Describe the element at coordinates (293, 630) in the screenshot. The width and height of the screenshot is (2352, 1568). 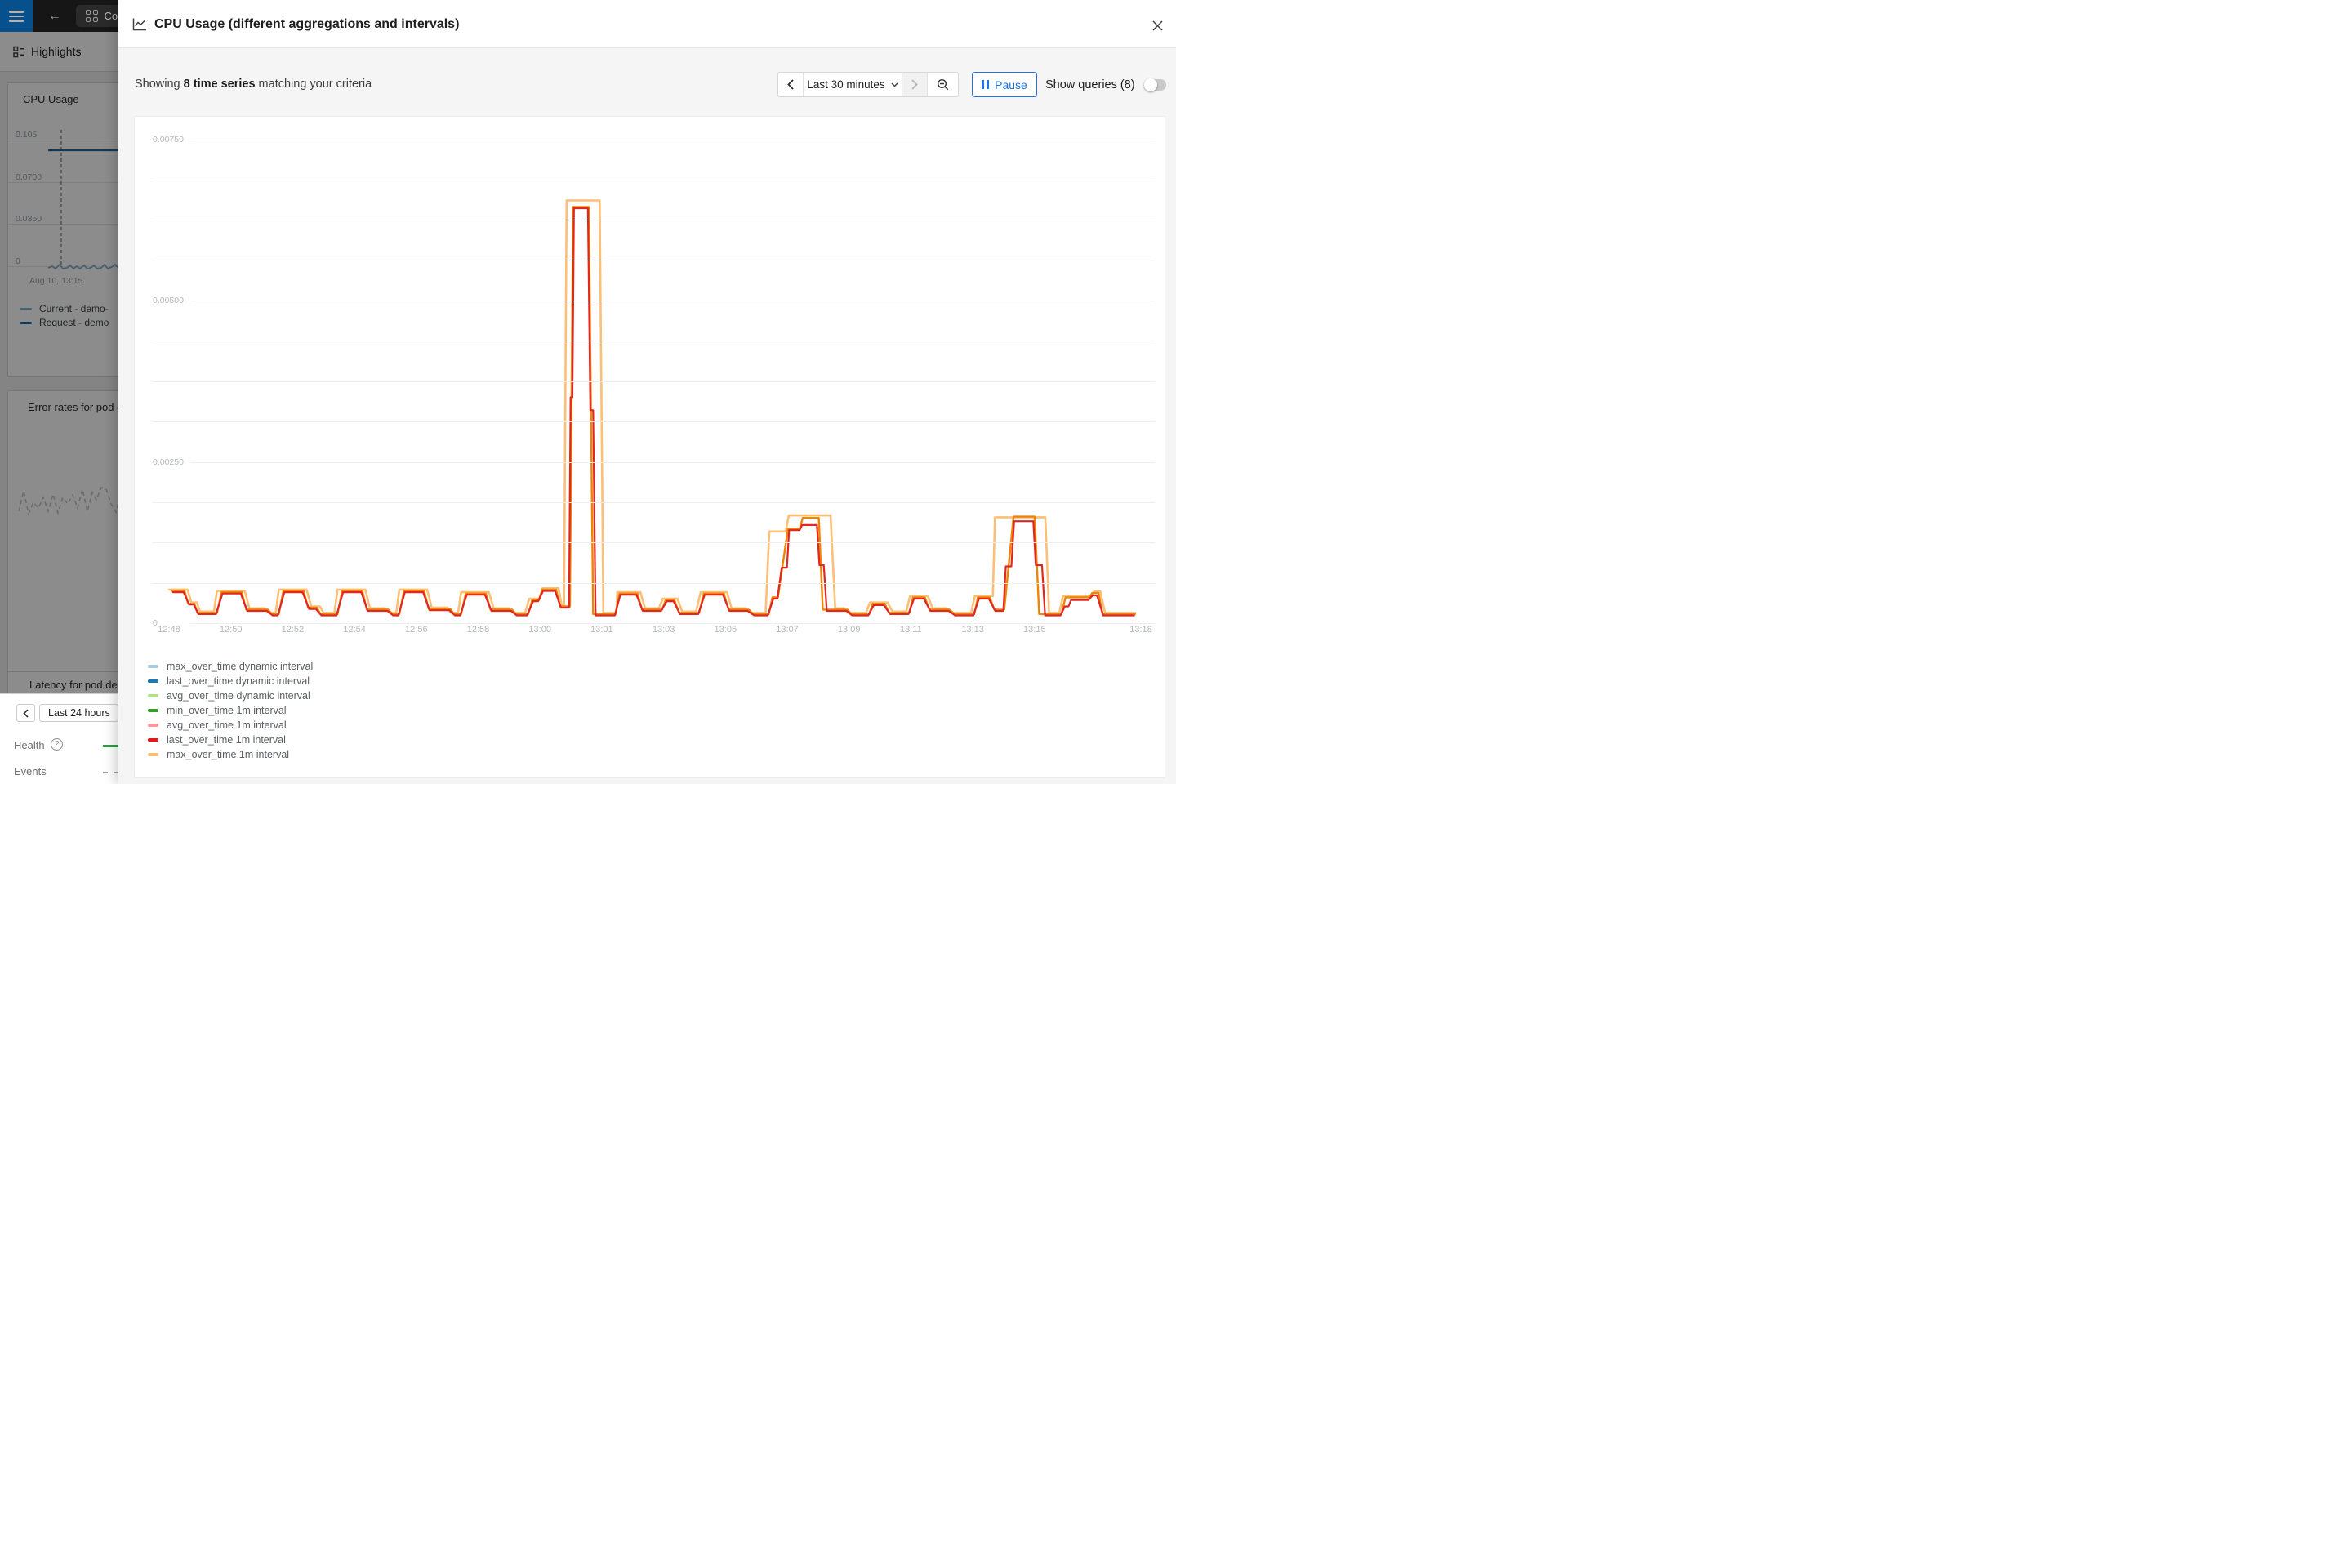
I see `x-axis-tick-label: 12:52` at that location.